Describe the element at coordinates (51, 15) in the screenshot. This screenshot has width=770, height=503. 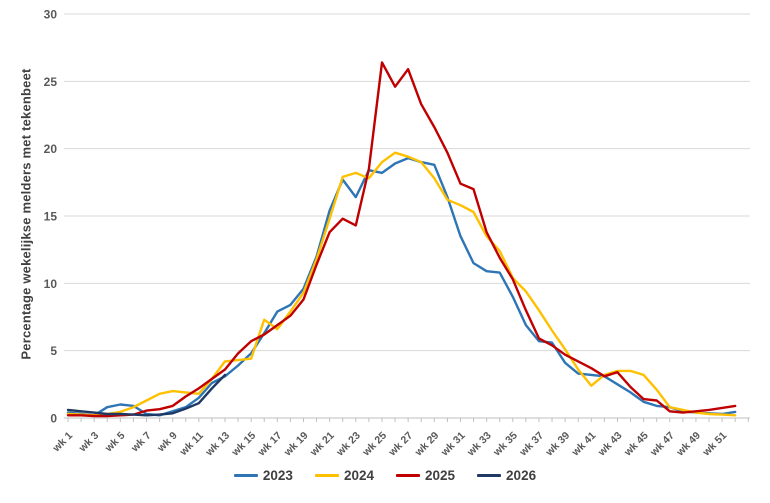
I see `y-tick-label: 30` at that location.